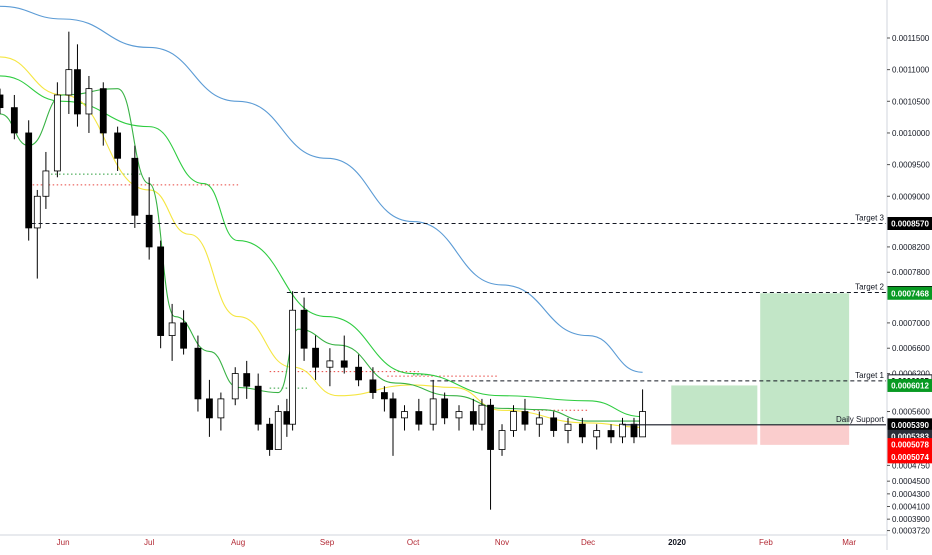 The height and width of the screenshot is (555, 932). I want to click on time-tick-label: Aug, so click(238, 542).